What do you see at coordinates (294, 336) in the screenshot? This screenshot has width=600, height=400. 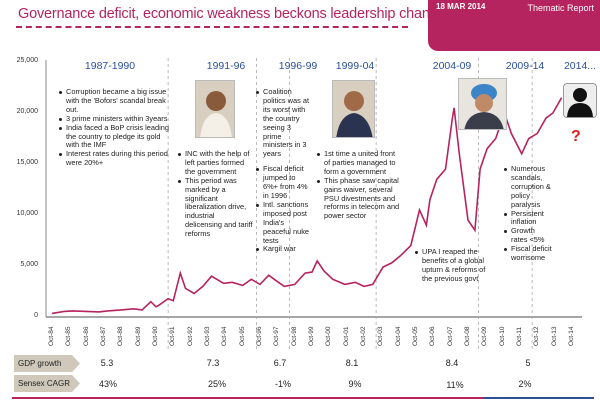 I see `x-tick-label: Oct-98` at bounding box center [294, 336].